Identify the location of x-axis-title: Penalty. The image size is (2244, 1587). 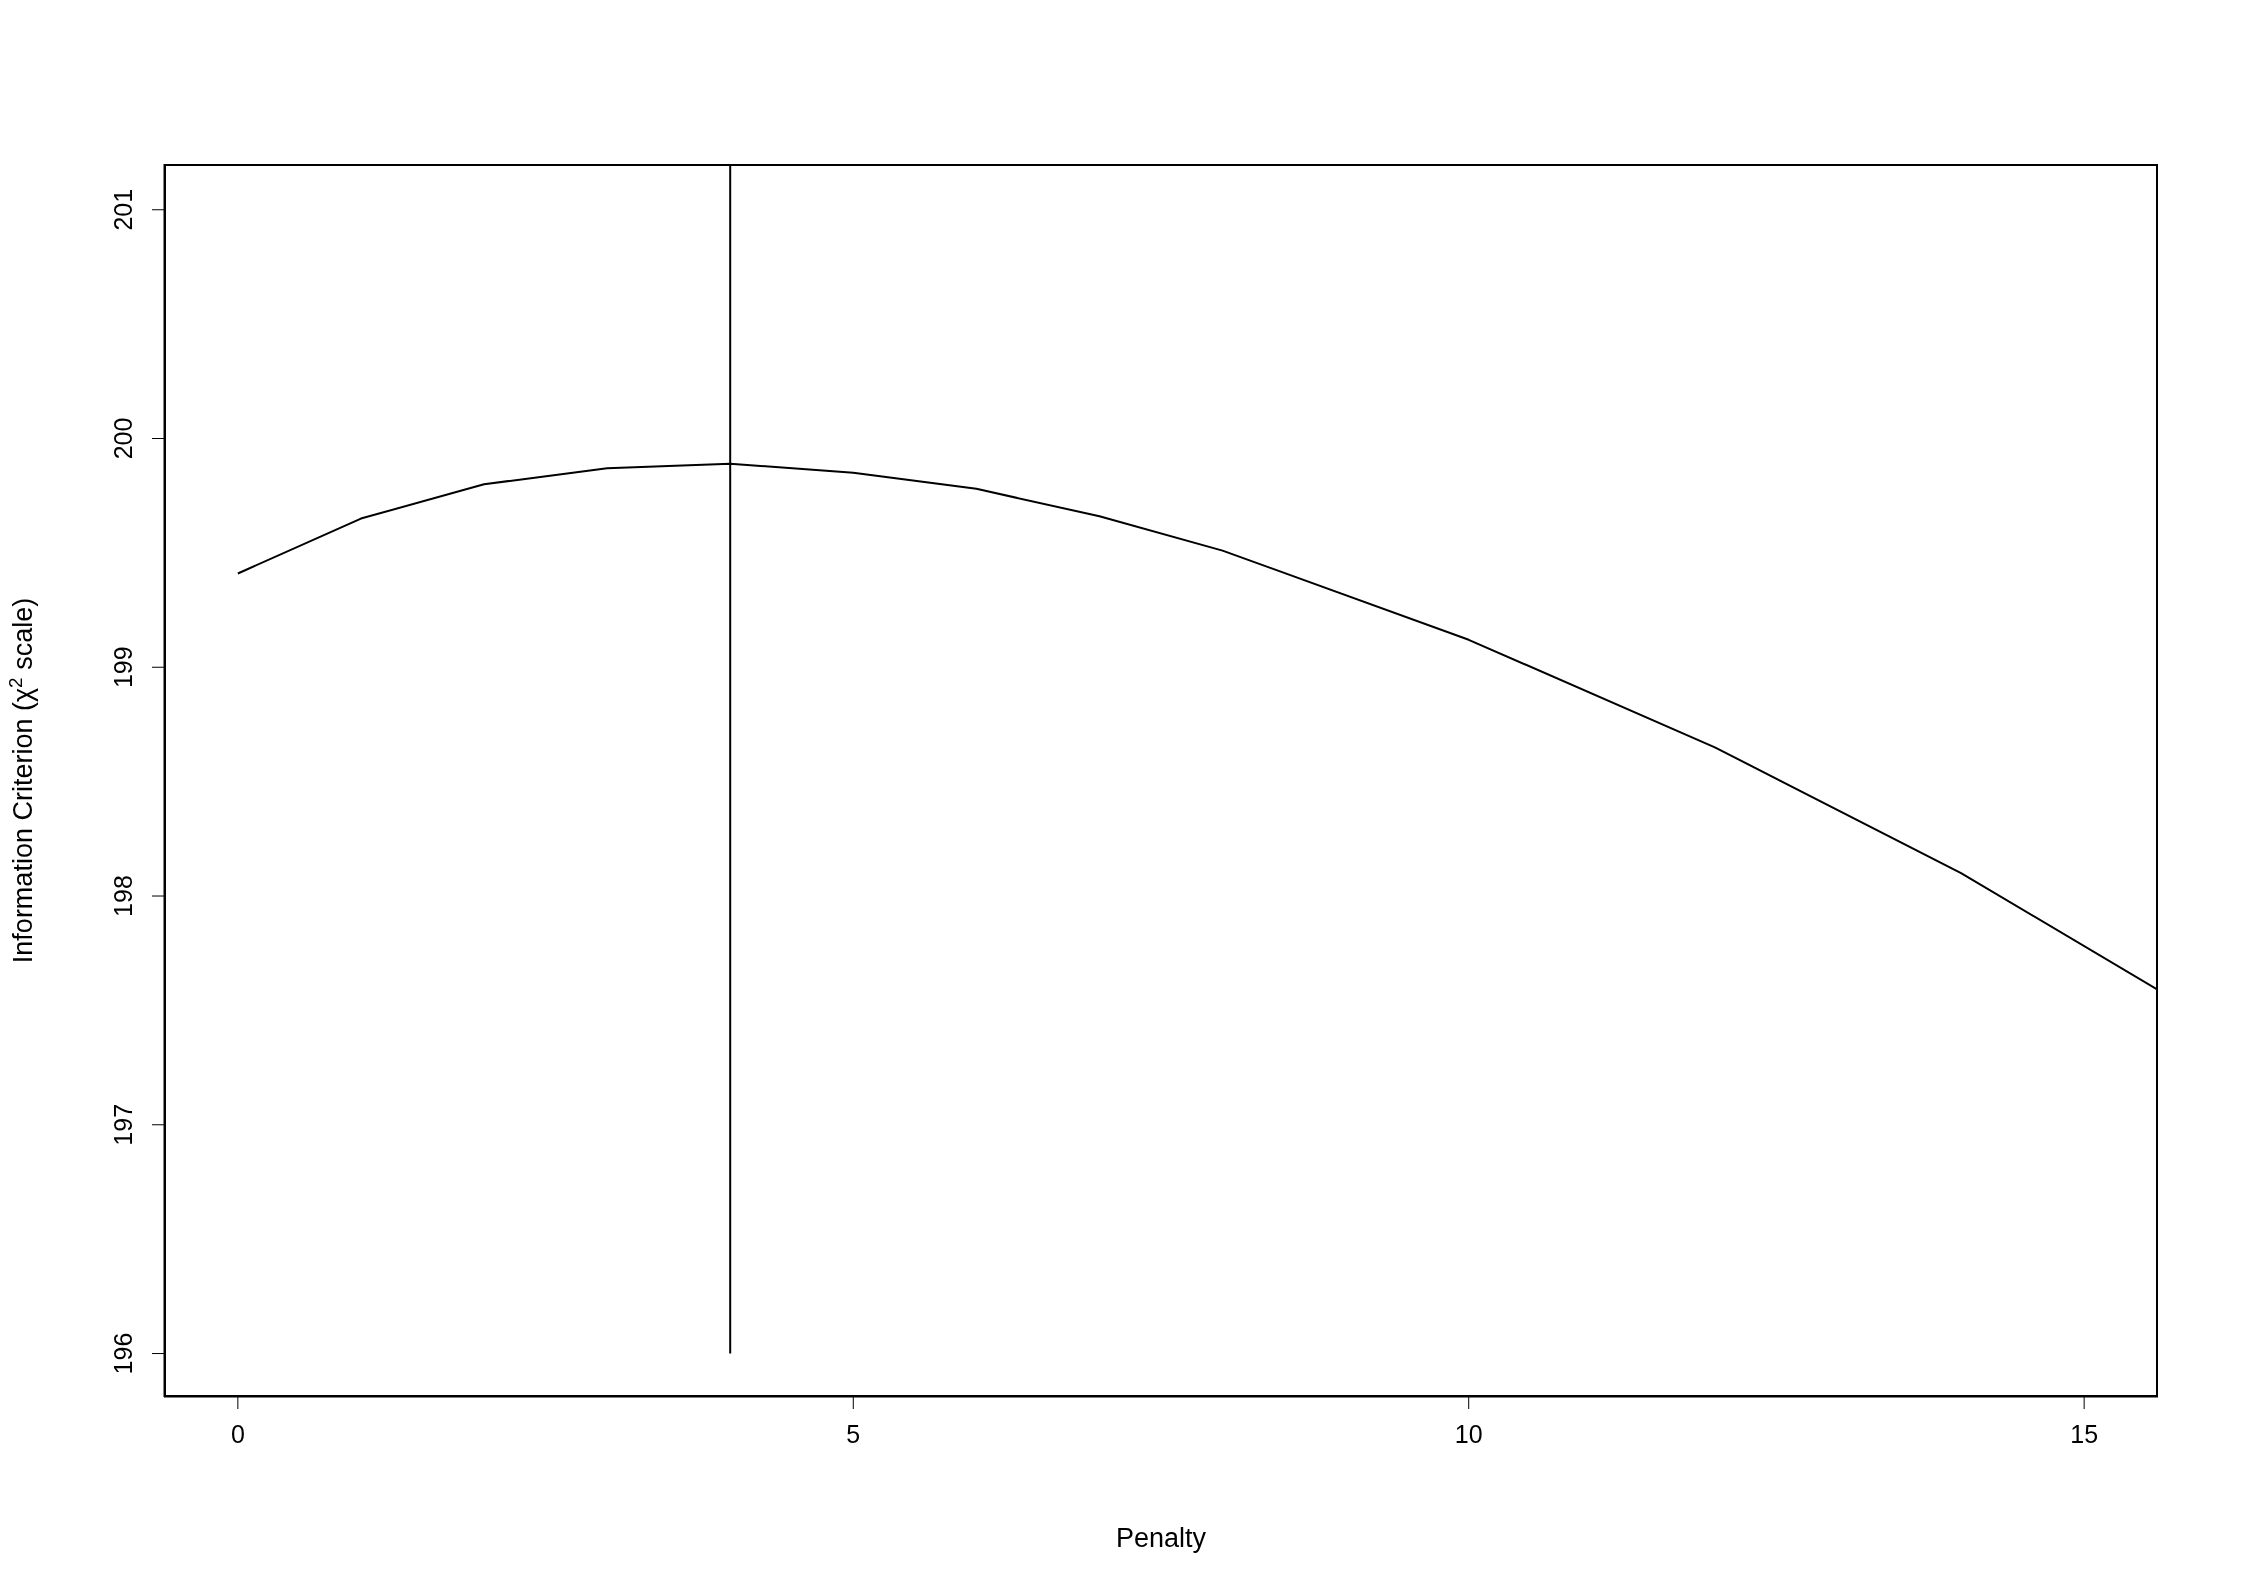
(1161, 1538).